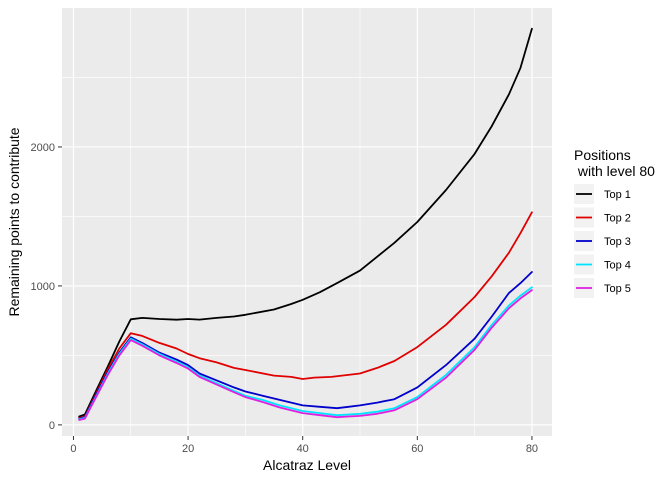  Describe the element at coordinates (614, 171) in the screenshot. I see `legend-title-line-2: with level 80` at that location.